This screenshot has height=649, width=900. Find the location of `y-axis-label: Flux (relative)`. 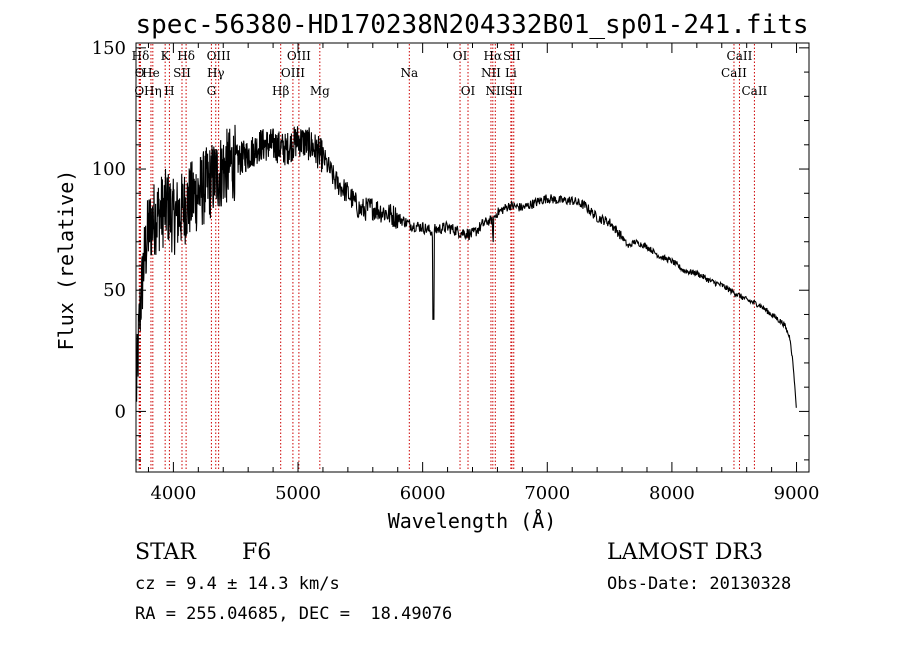

y-axis-label: Flux (relative) is located at coordinates (66, 260).